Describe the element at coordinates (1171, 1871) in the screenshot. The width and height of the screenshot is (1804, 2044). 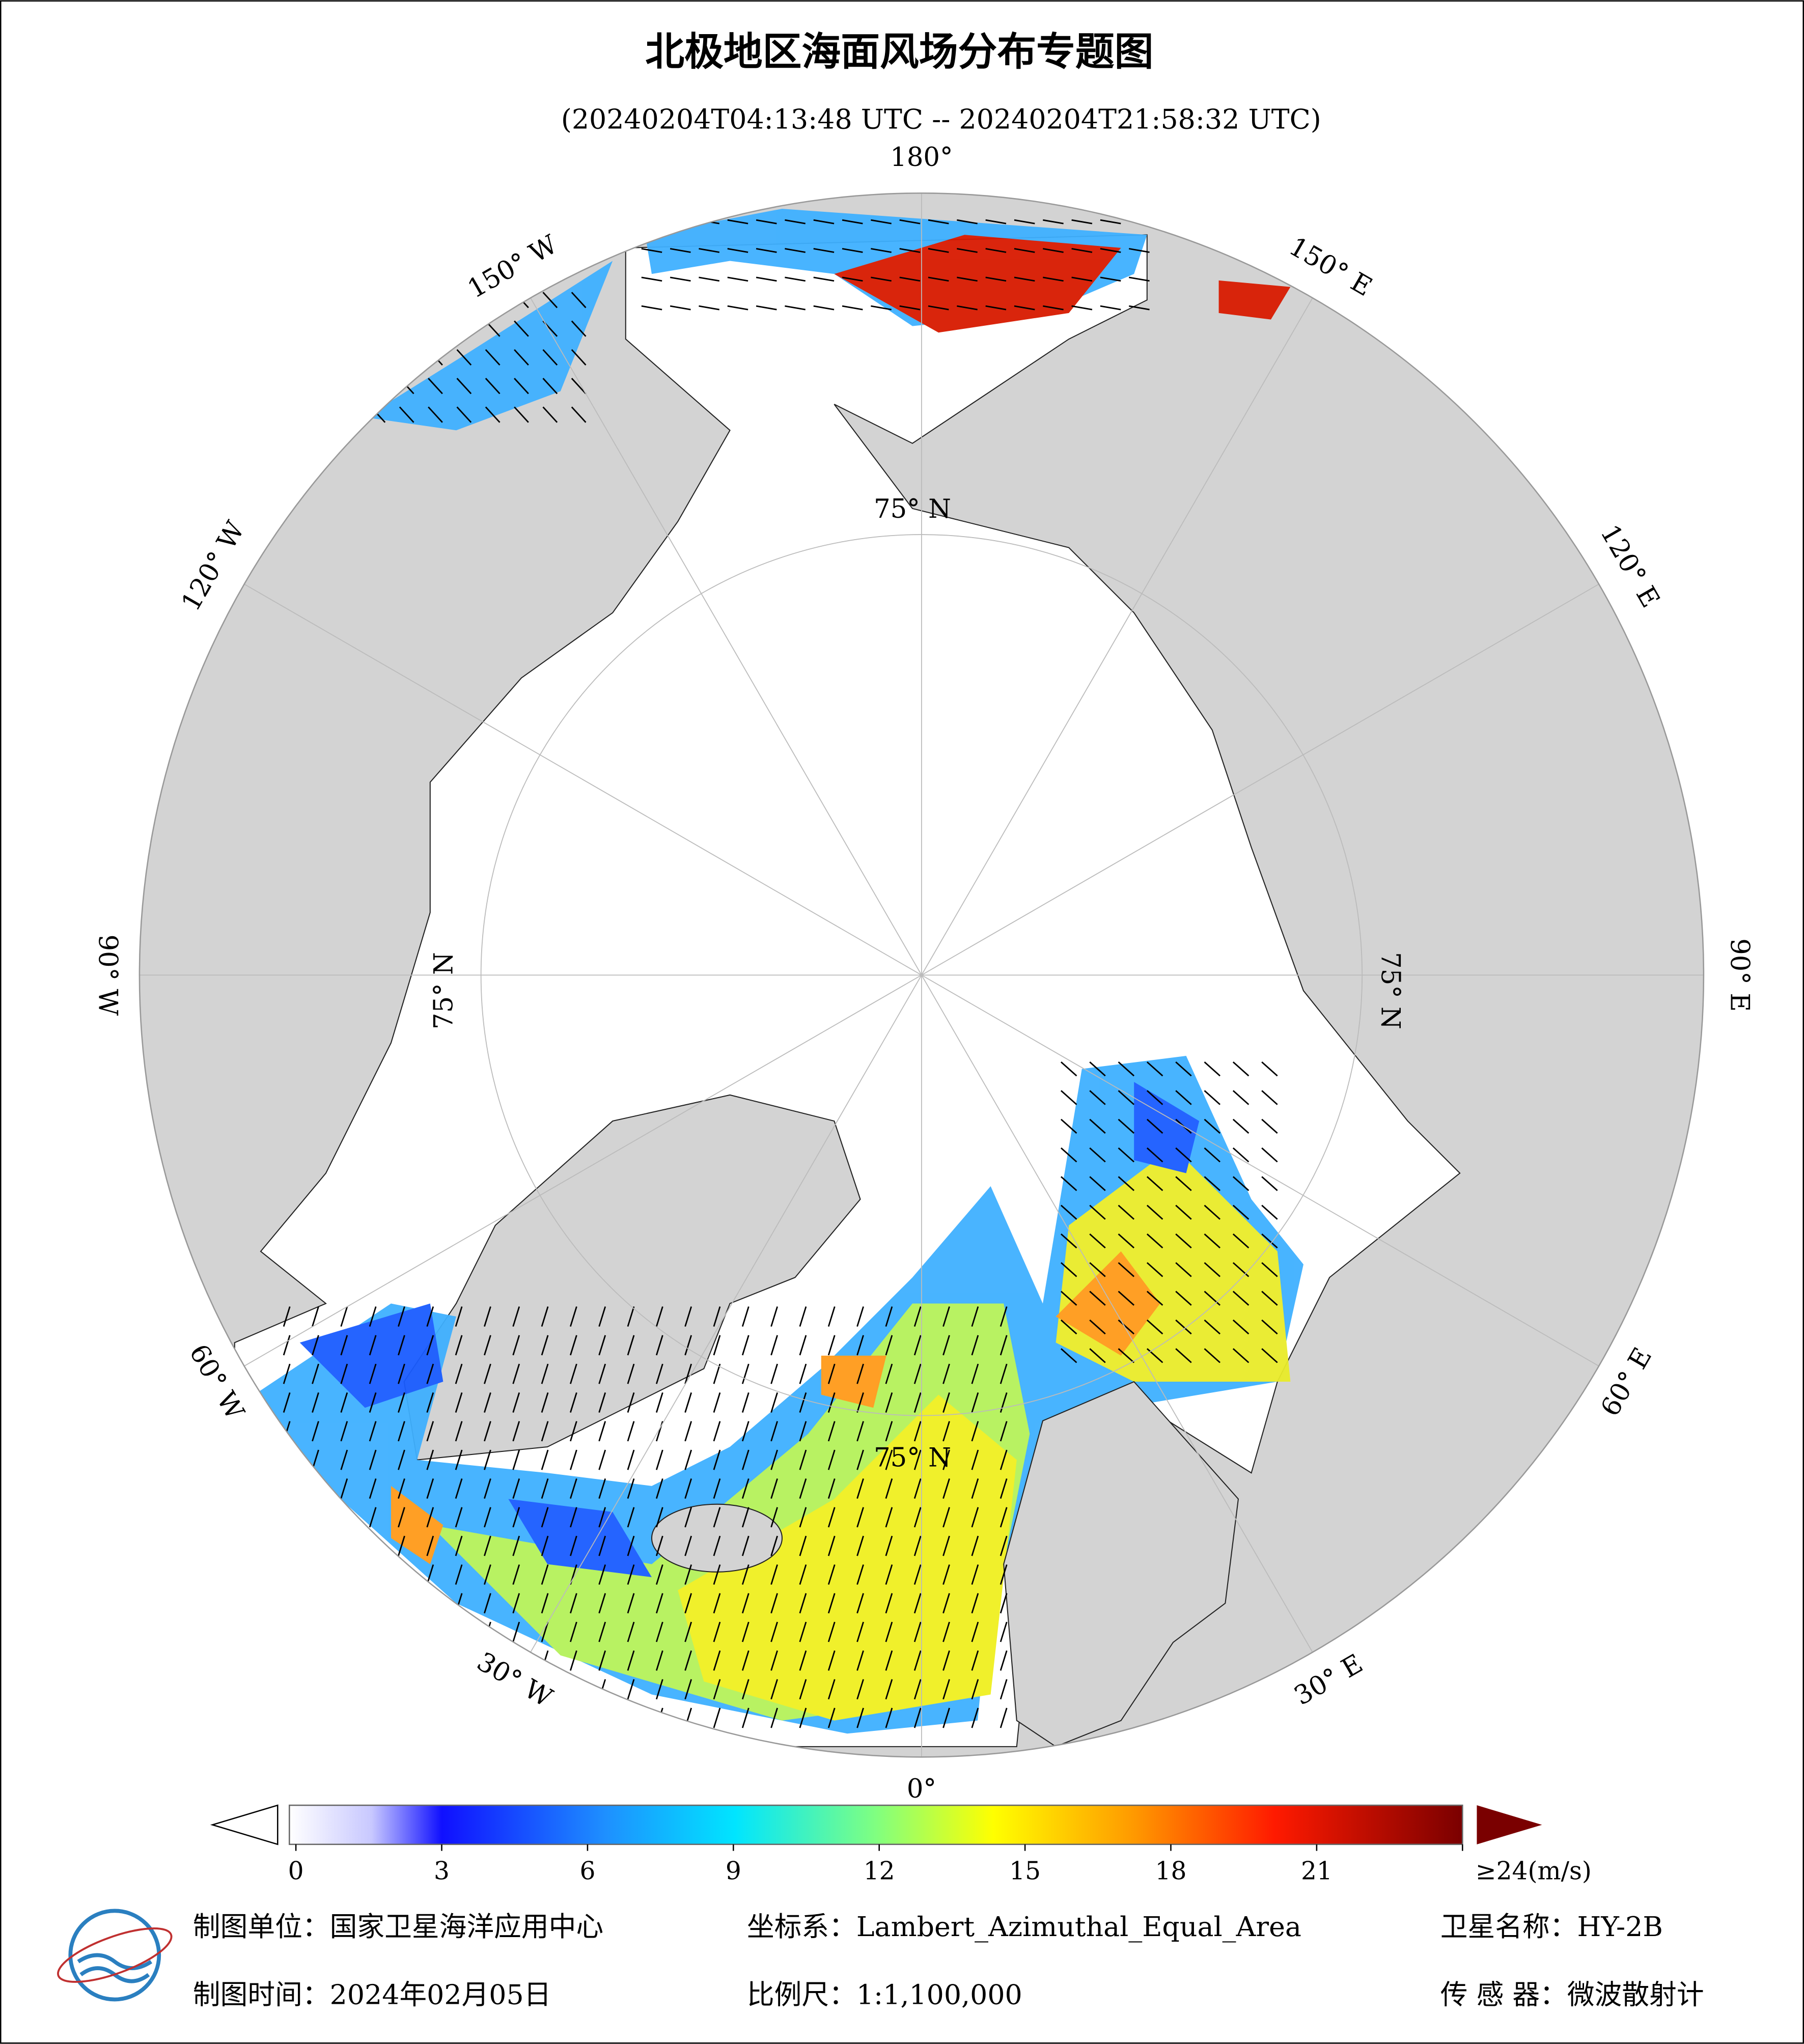
I see `colorbar-tick-label: 18` at that location.